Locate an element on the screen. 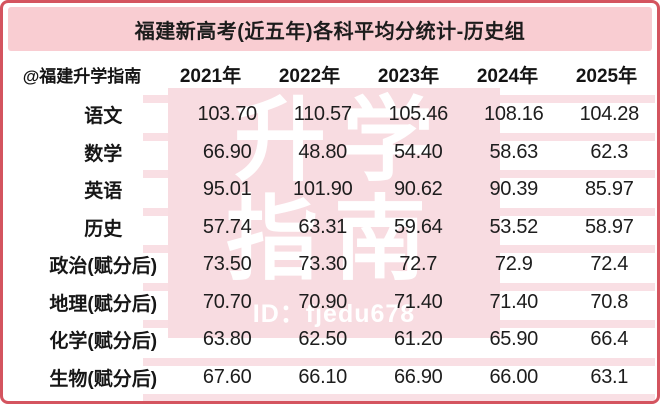 This screenshot has width=660, height=404. table-row: 化学(赋分后) 63.80 62.50 61.20 65.90 66.4 is located at coordinates (330, 340).